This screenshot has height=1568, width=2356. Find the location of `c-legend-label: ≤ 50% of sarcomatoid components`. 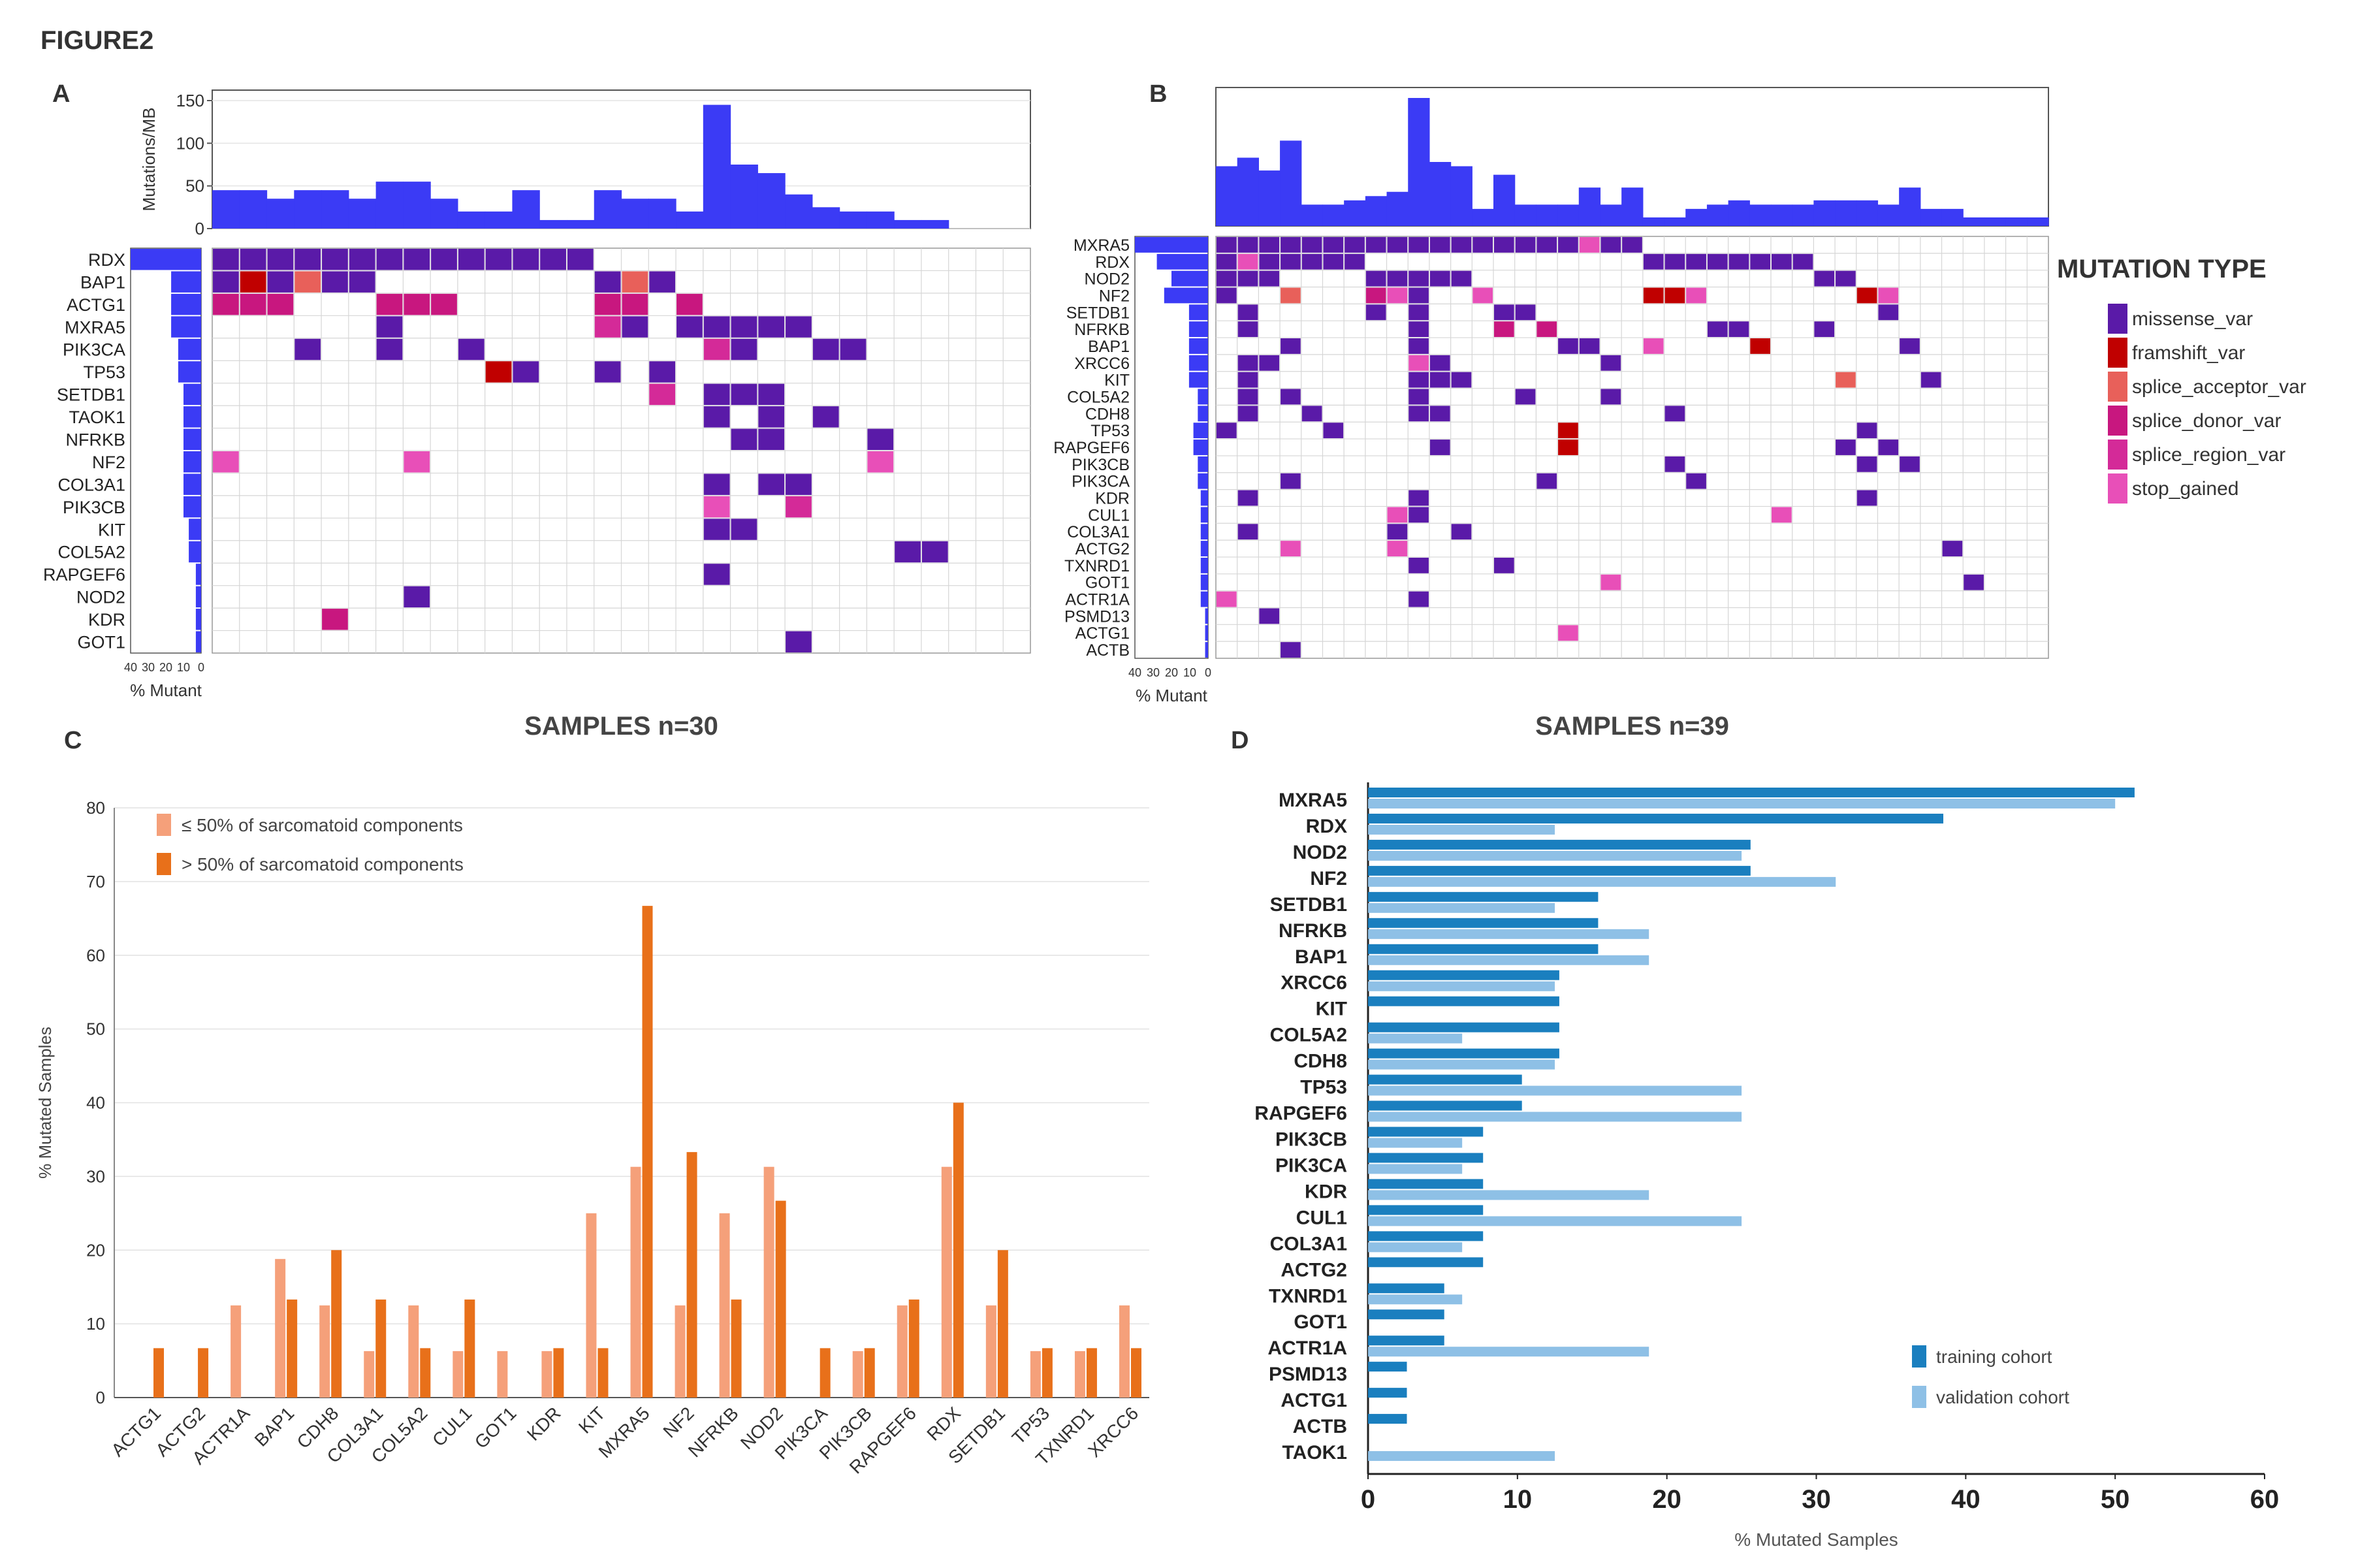

c-legend-label: ≤ 50% of sarcomatoid components is located at coordinates (322, 825).